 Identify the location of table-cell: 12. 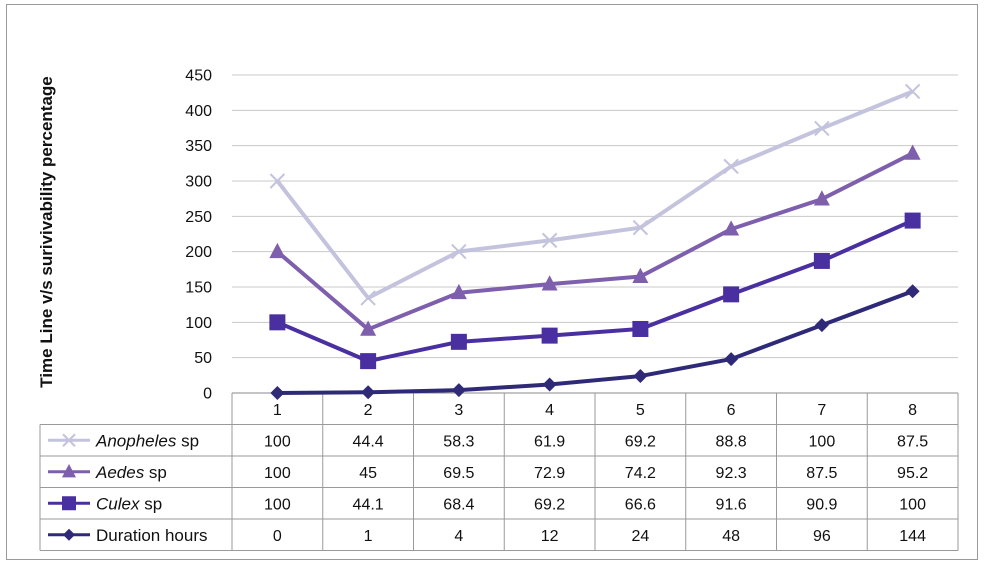
(550, 536).